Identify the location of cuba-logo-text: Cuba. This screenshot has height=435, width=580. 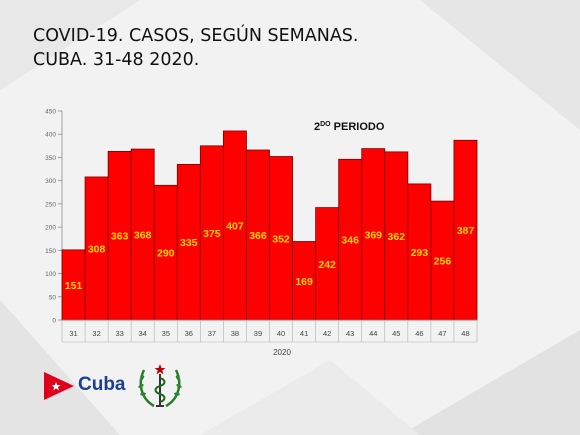
(102, 384).